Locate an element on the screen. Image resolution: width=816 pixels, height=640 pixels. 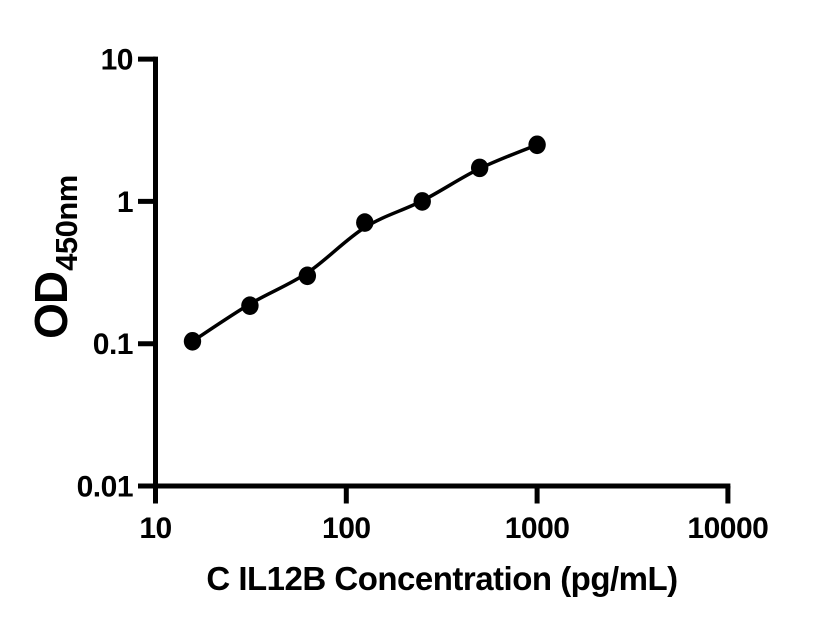
y-axis-title-base: OD is located at coordinates (51, 305).